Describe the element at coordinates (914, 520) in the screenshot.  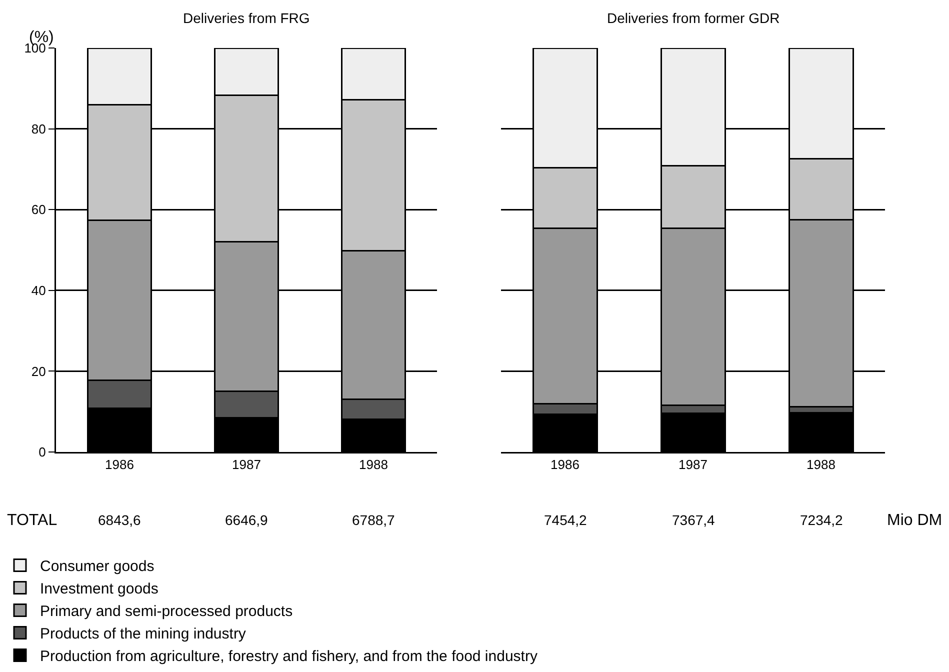
I see `text: Mio DM` at that location.